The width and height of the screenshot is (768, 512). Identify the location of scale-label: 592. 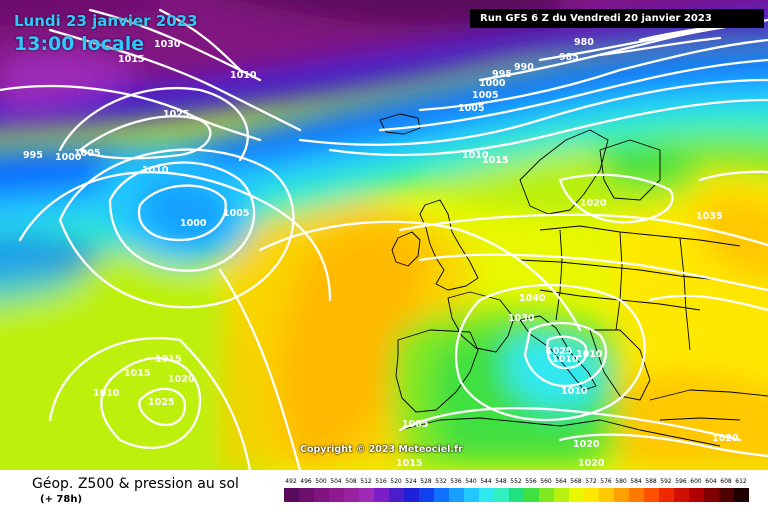
(666, 481).